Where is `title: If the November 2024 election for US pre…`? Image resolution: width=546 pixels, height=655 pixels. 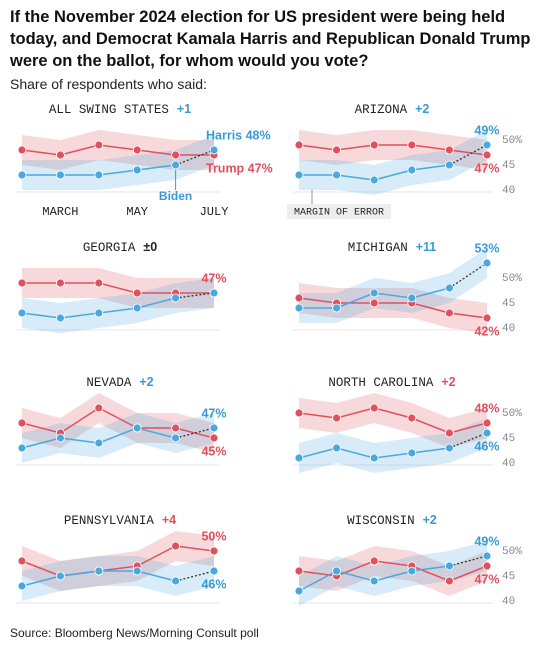 title: If the November 2024 election for US pre… is located at coordinates (270, 39).